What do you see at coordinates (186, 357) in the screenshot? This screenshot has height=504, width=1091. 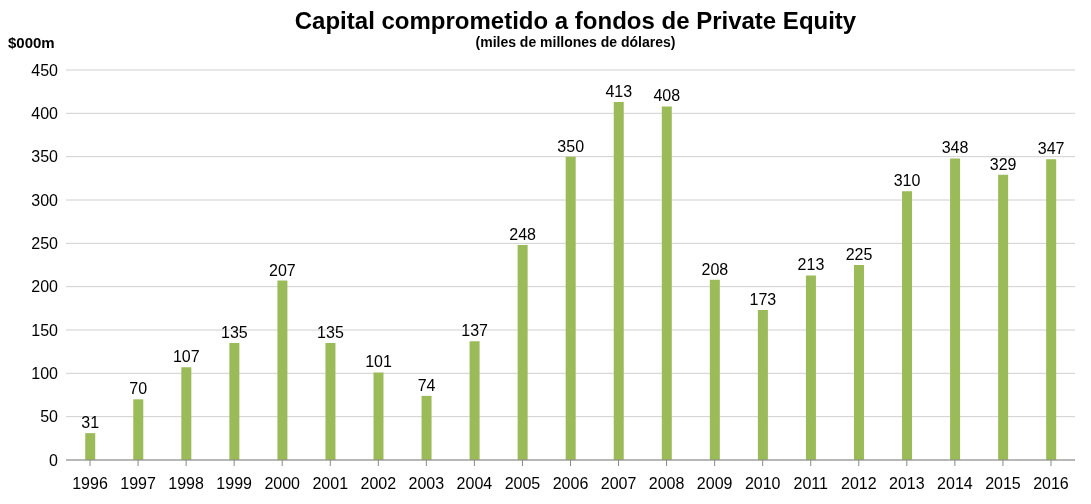 I see `data-label: 107` at bounding box center [186, 357].